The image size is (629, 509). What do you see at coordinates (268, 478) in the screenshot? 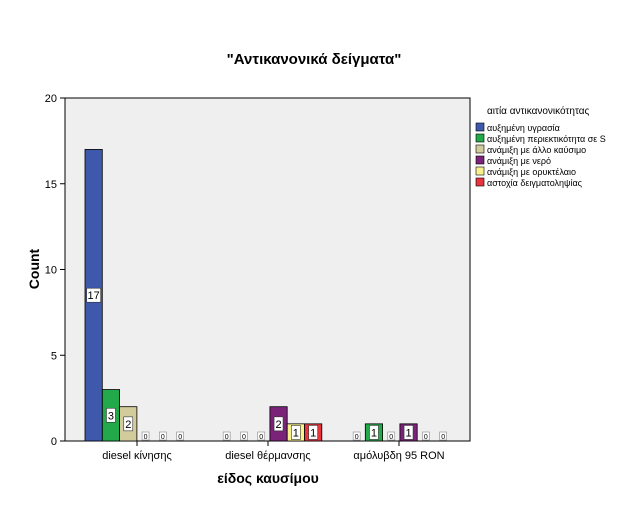
I see `x-axis-title: είδος καυσίμου` at bounding box center [268, 478].